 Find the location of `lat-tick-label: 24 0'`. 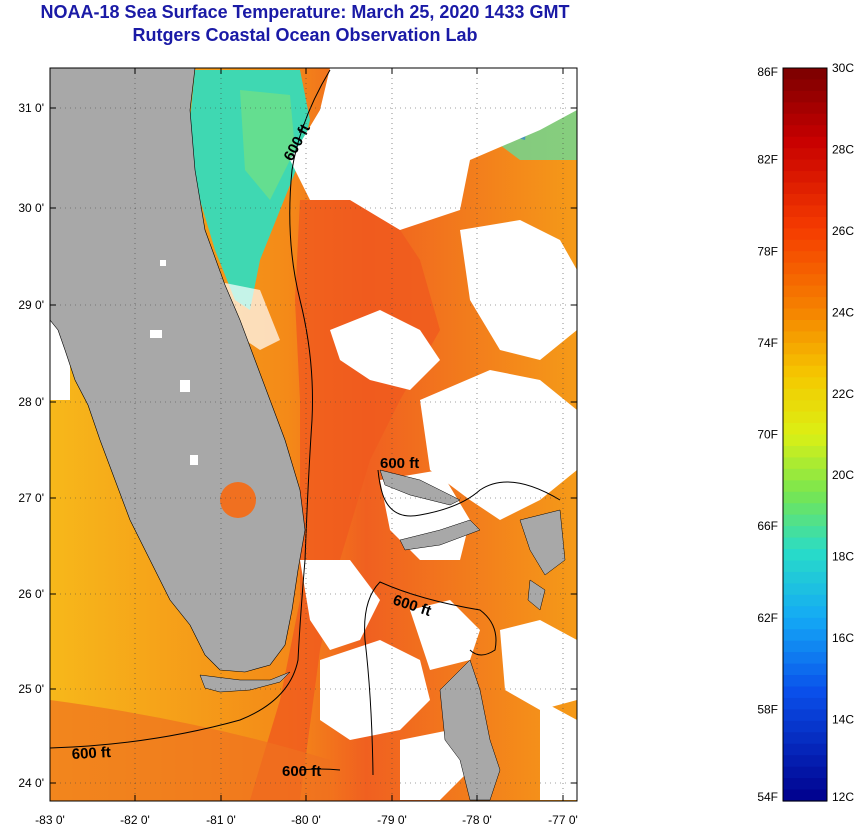

lat-tick-label: 24 0' is located at coordinates (31, 783).